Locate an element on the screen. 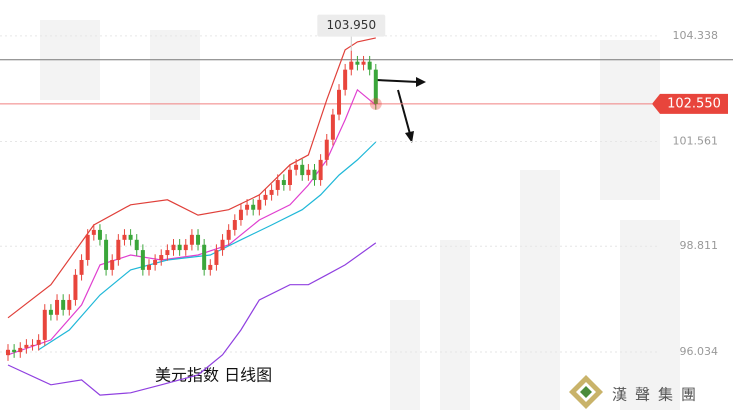  price-tag-label: 102.550 is located at coordinates (694, 103).